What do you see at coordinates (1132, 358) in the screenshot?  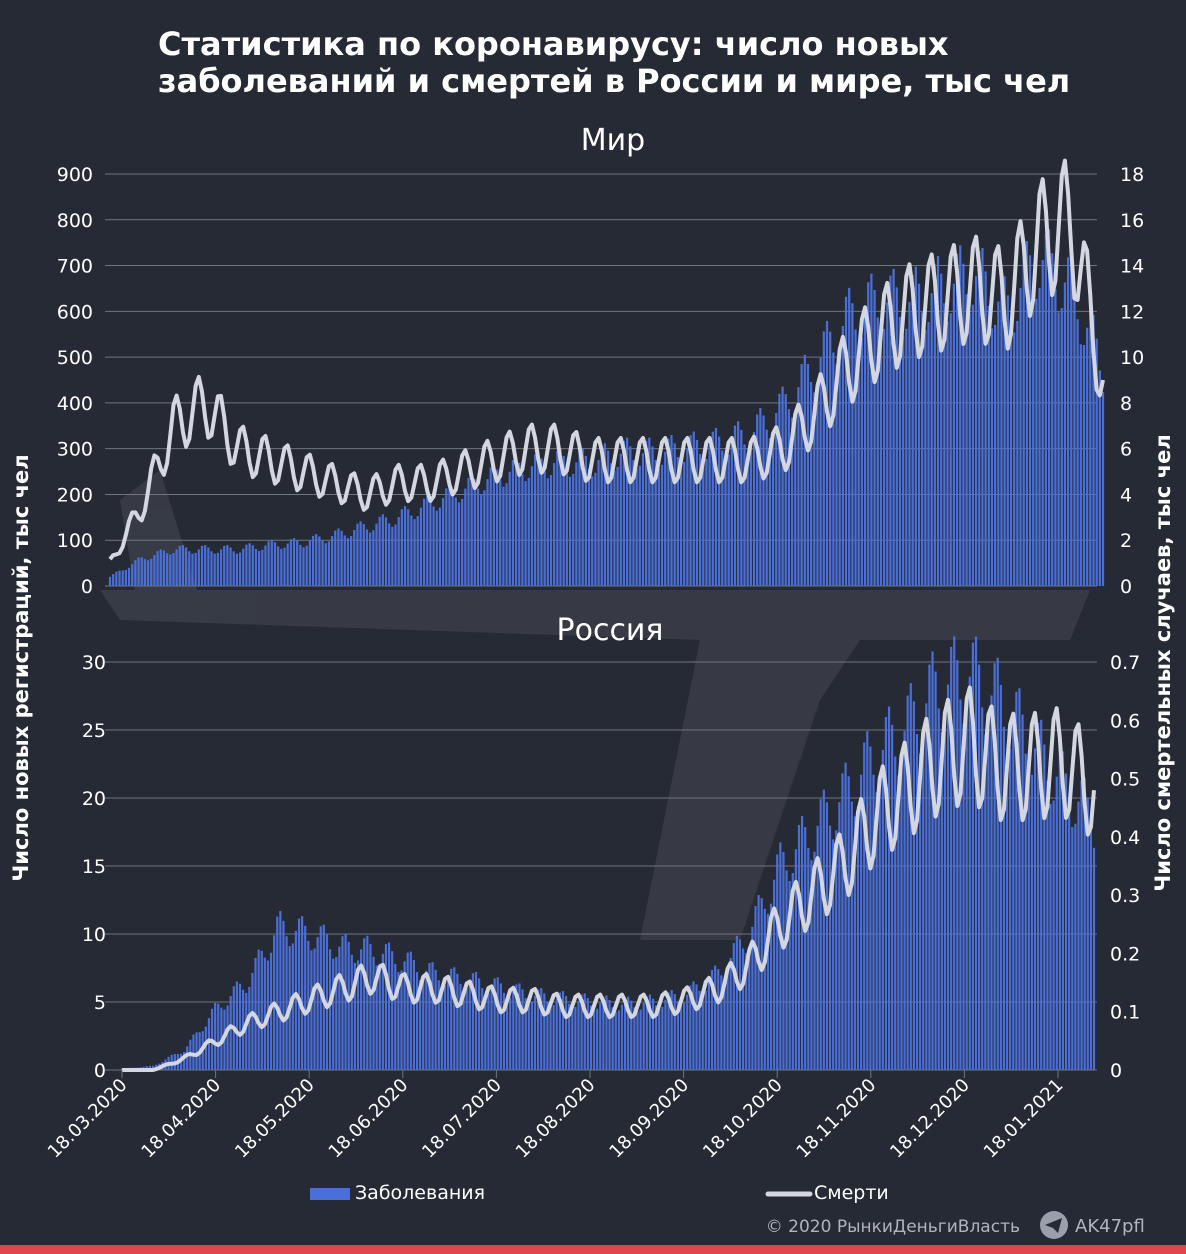 I see `y-right-tick-label: 10` at bounding box center [1132, 358].